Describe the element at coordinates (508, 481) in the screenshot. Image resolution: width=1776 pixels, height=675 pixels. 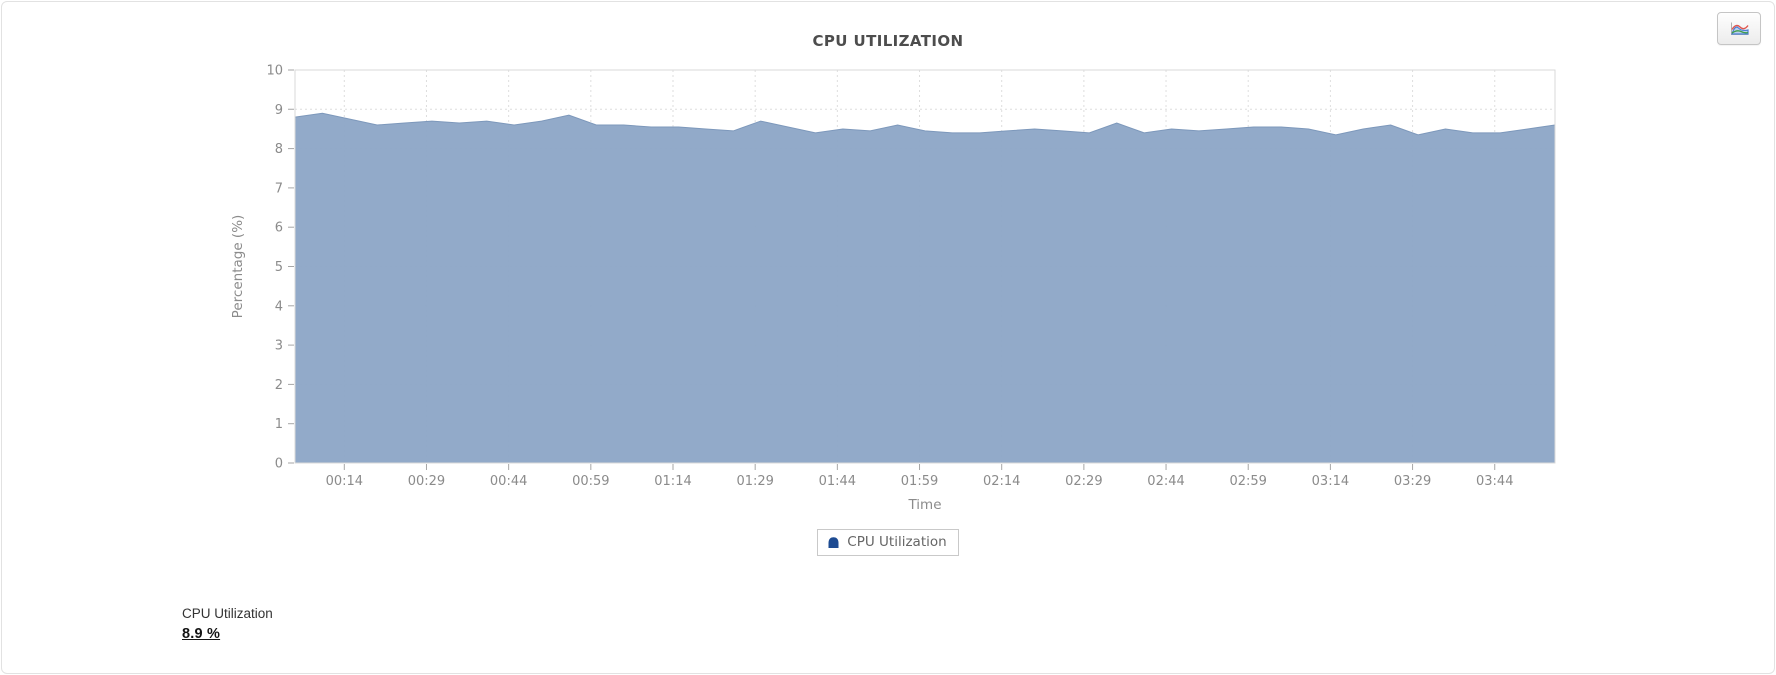
I see `x-tick-label: 00:44` at that location.